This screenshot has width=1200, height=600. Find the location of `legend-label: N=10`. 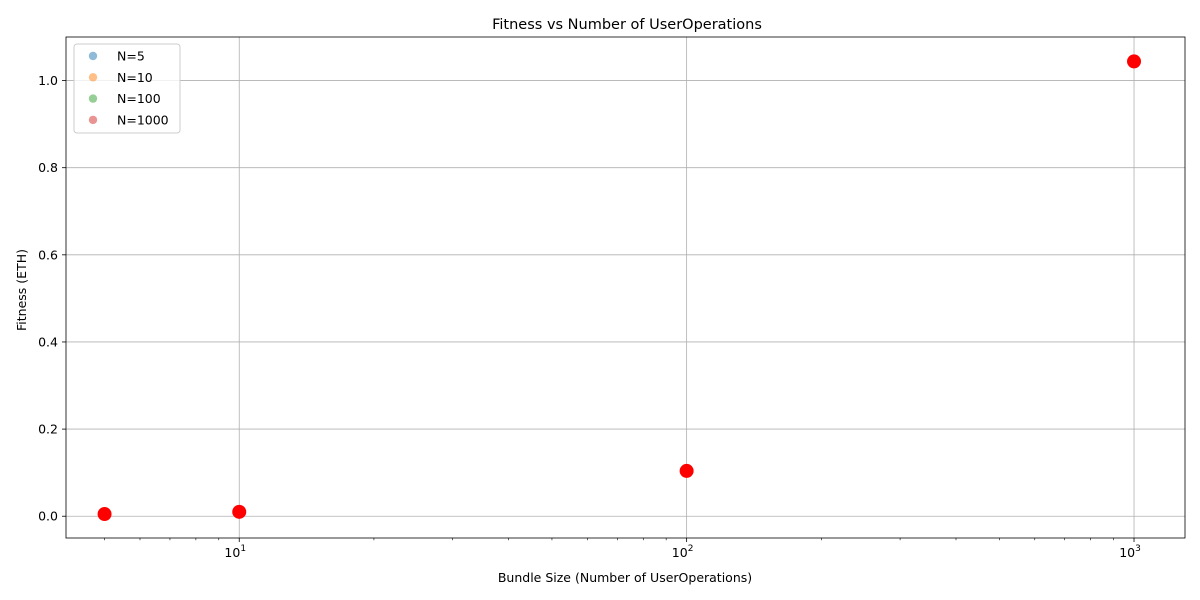

legend-label: N=10 is located at coordinates (135, 77).